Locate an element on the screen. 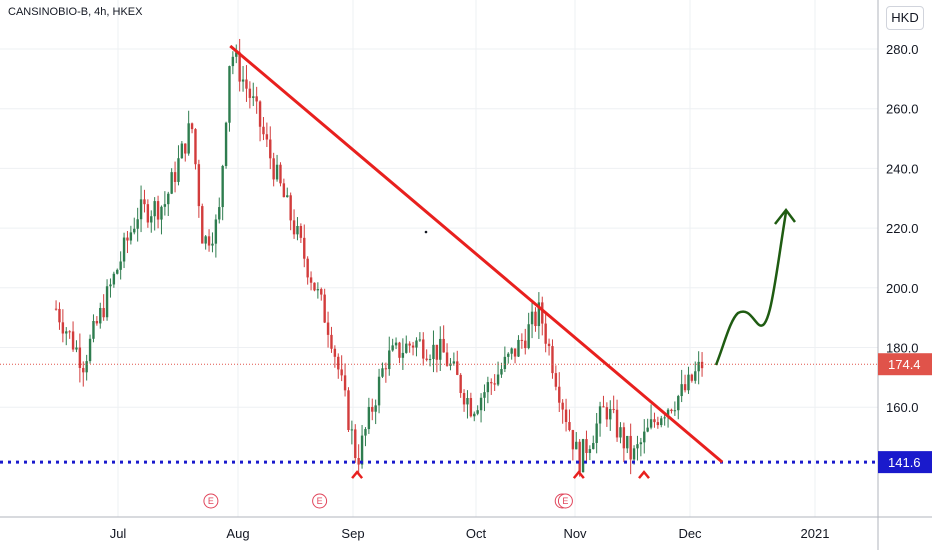 The width and height of the screenshot is (932, 550). projection-path is located at coordinates (751, 288).